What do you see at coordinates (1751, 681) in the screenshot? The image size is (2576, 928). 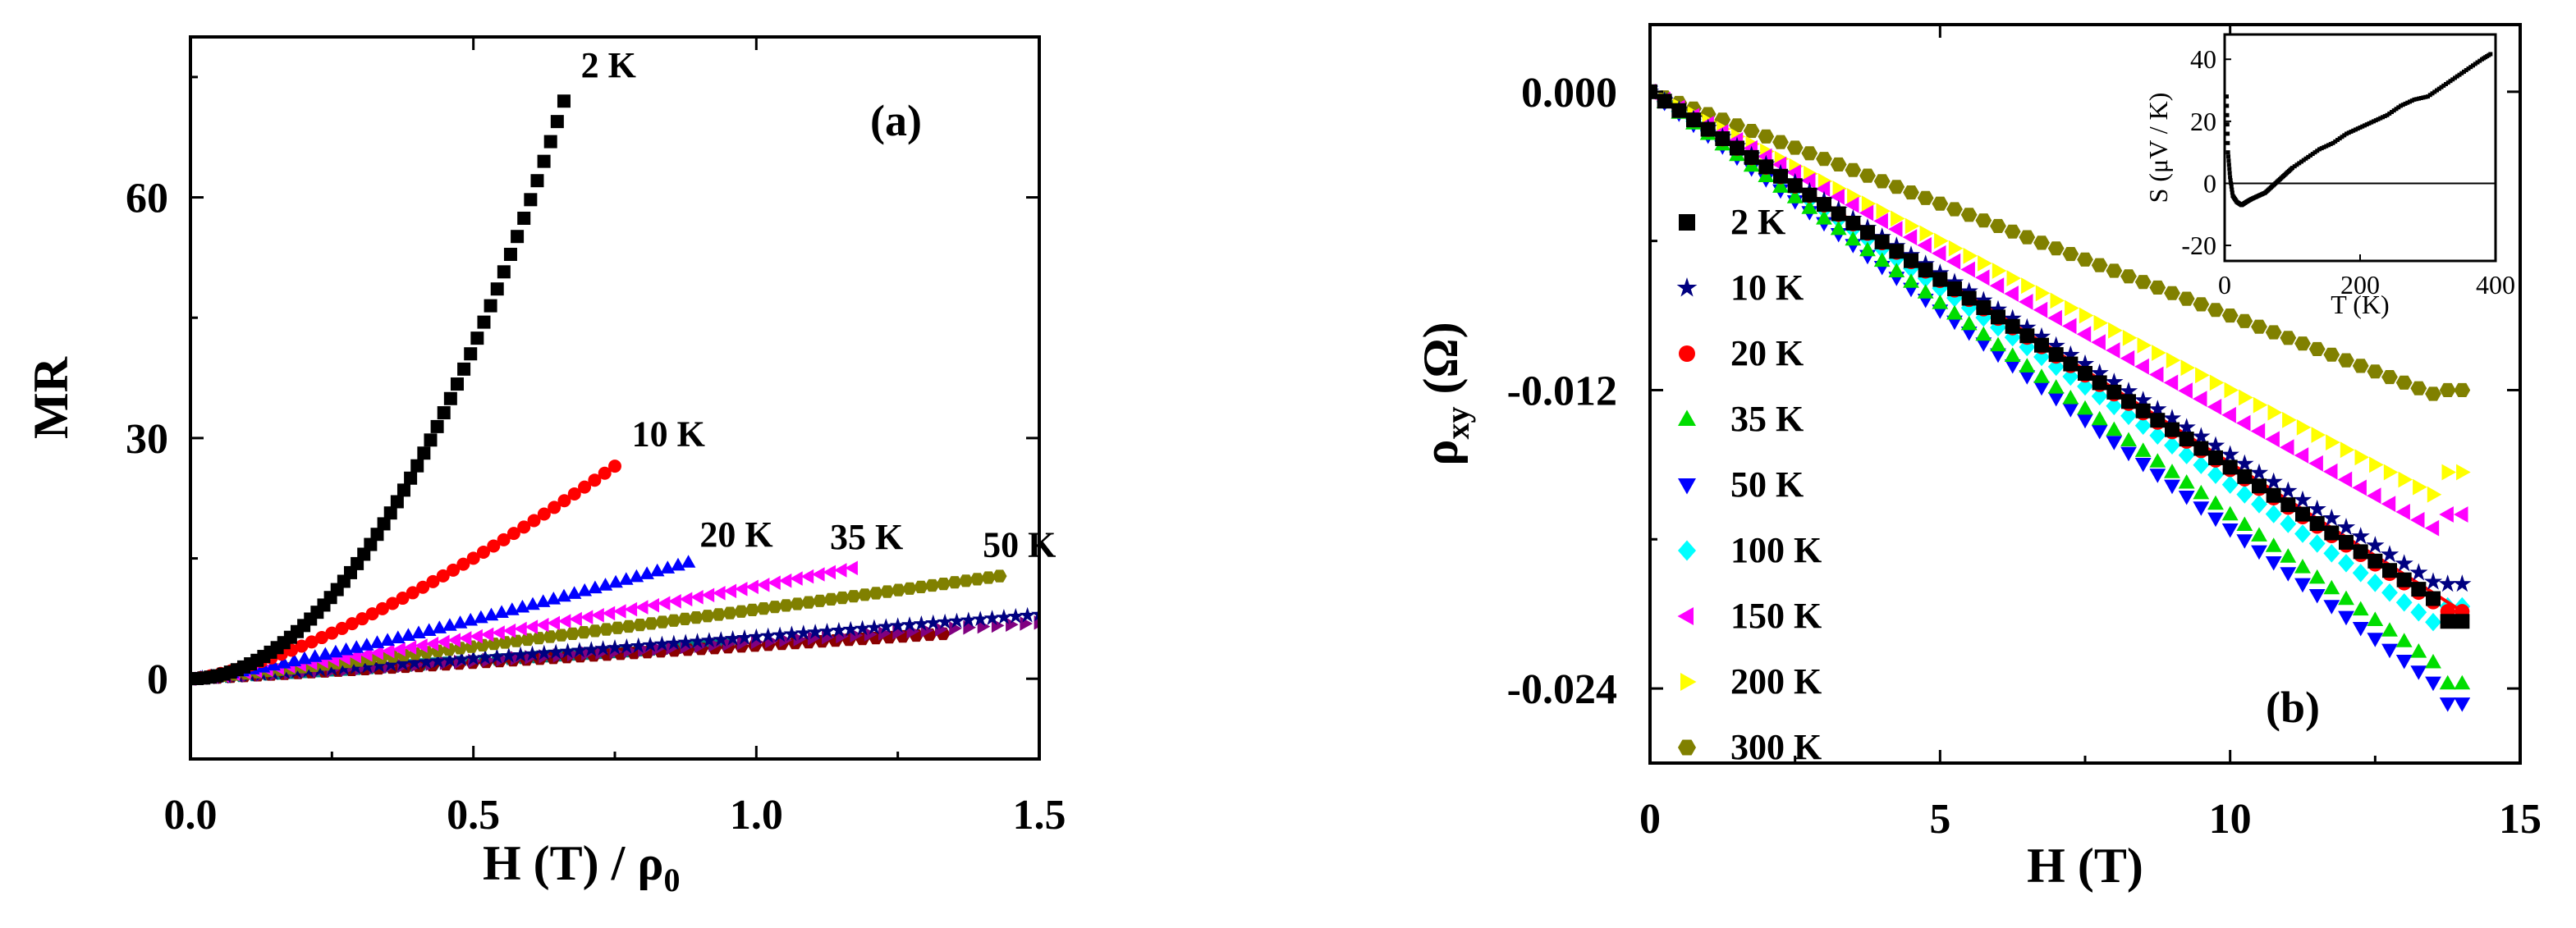 I see `legend-item: 200 K` at bounding box center [1751, 681].